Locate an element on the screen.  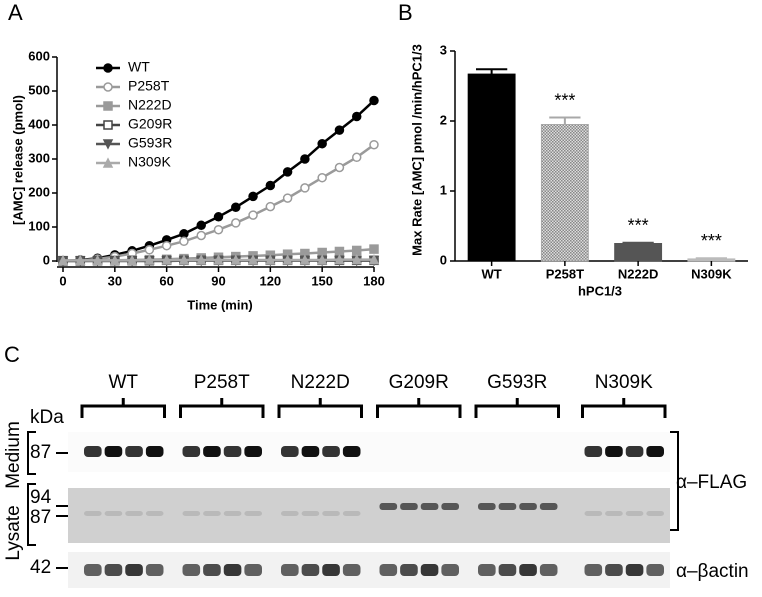
y-axis-label: Max Rate [AMC] pmol /min/hPC1/3 is located at coordinates (416, 150).